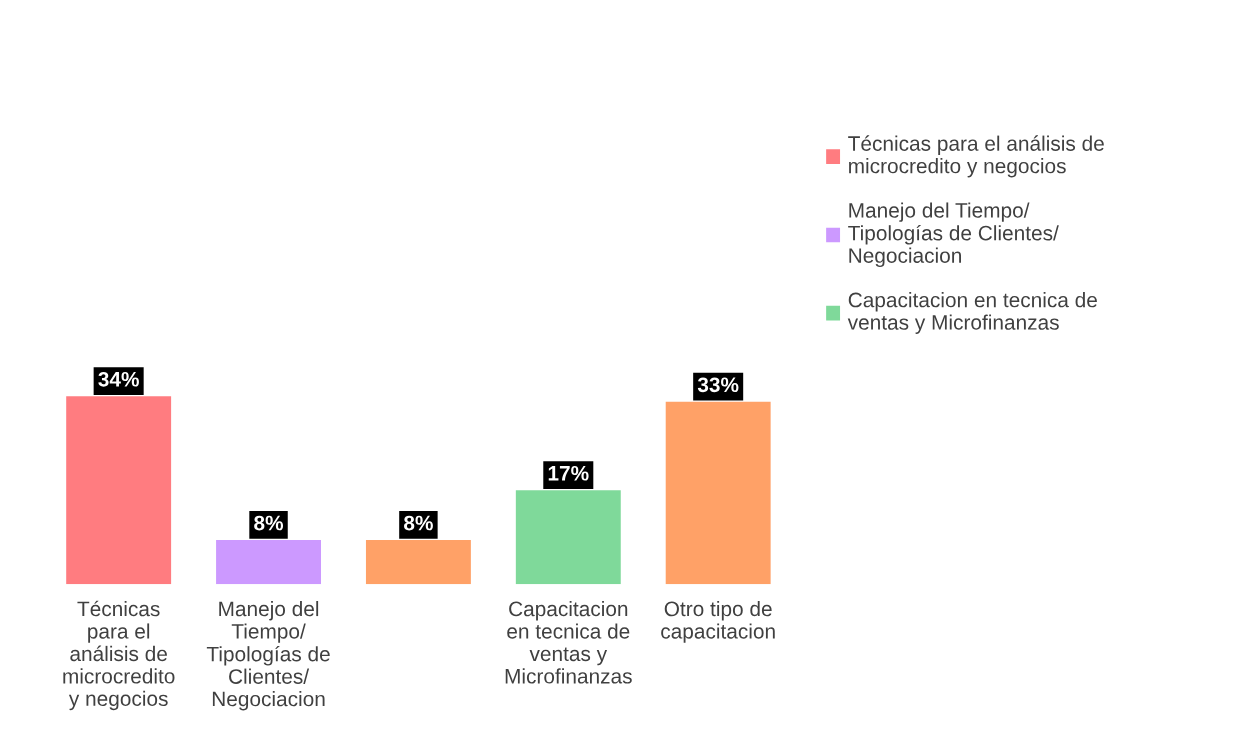 This screenshot has height=752, width=1249. What do you see at coordinates (118, 379) in the screenshot?
I see `data-label: 34%` at bounding box center [118, 379].